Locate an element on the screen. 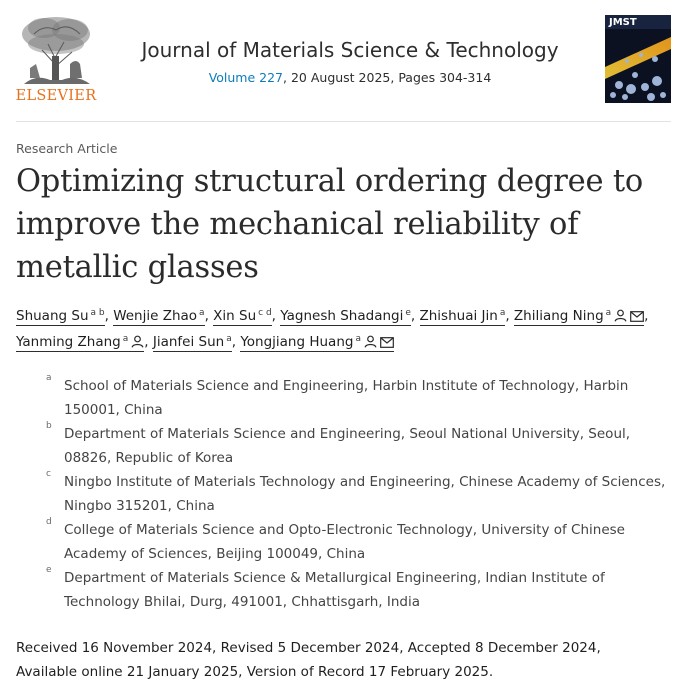 The height and width of the screenshot is (691, 681). author-item: Yanming Zhang a is located at coordinates (80, 342).